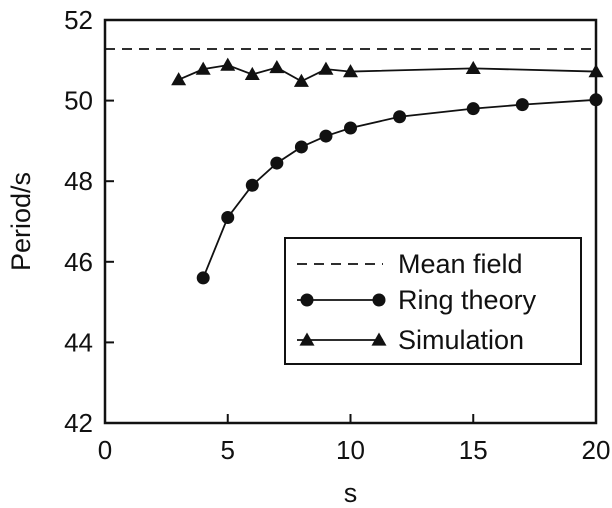  I want to click on legend: Mean field Ring theory Simulation, so click(433, 301).